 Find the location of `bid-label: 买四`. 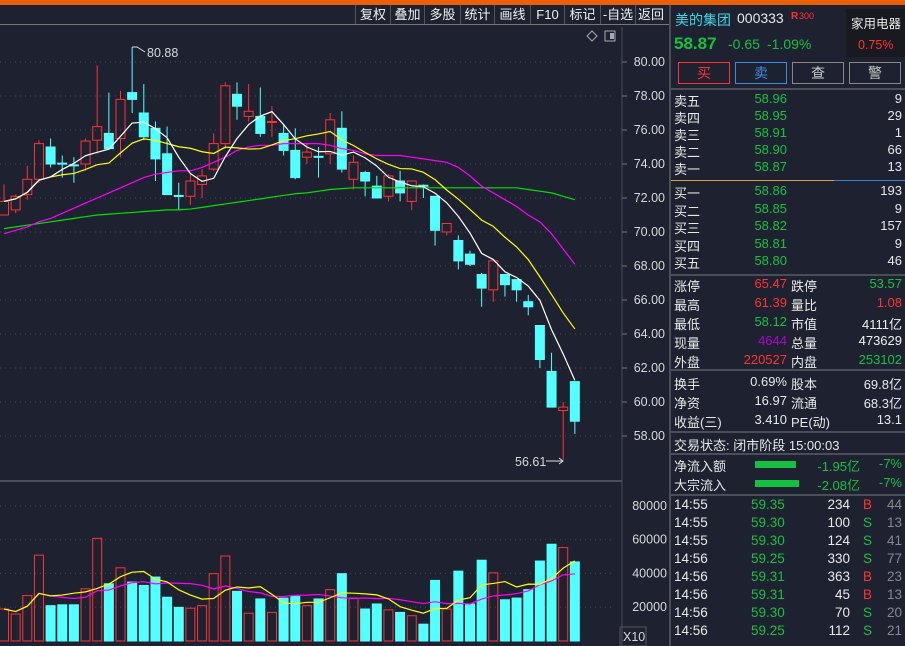

bid-label: 买四 is located at coordinates (687, 246).